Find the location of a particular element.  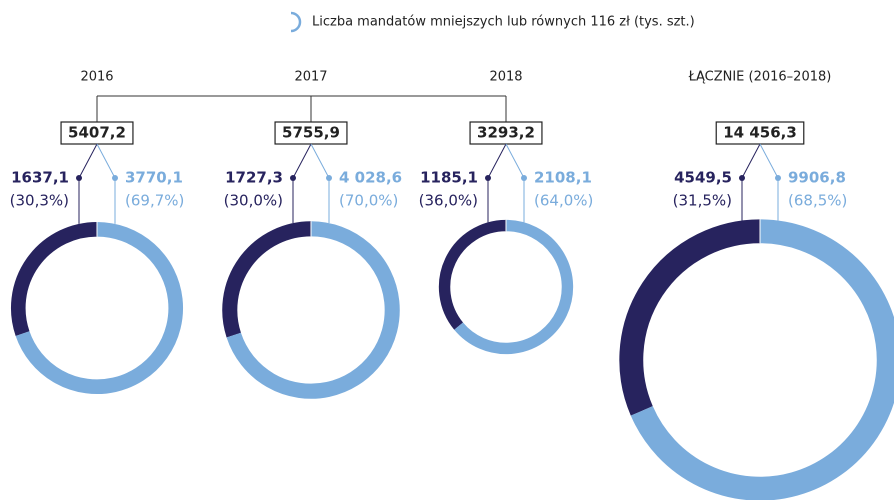

share-label: (36,0%) is located at coordinates (448, 201).